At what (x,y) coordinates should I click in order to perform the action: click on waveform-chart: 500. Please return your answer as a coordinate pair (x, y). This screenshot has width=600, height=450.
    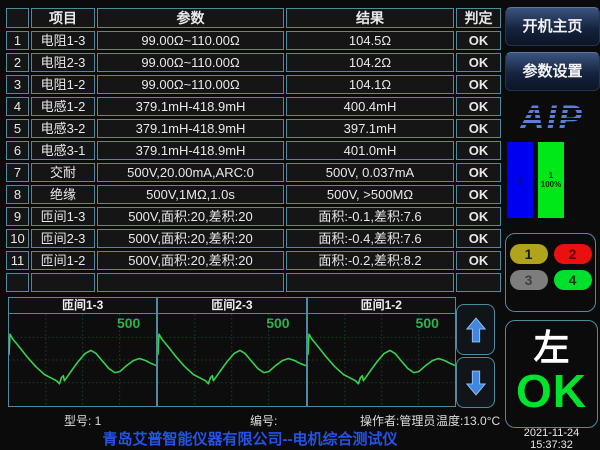
    Looking at the image, I should click on (232, 360).